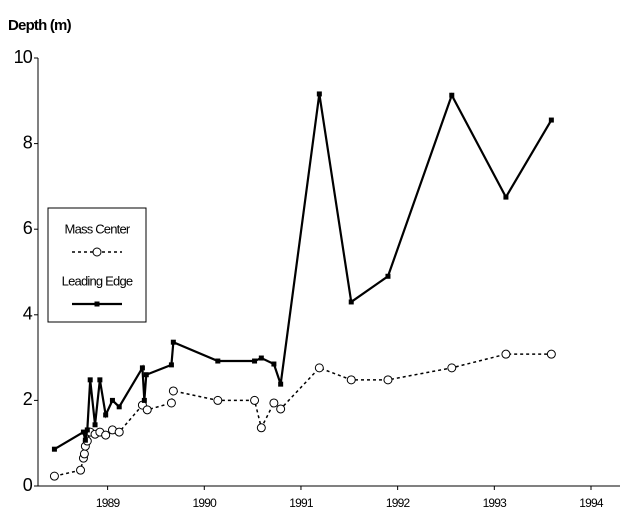 The height and width of the screenshot is (516, 621). What do you see at coordinates (108, 503) in the screenshot?
I see `x-tick-label: 1989` at bounding box center [108, 503].